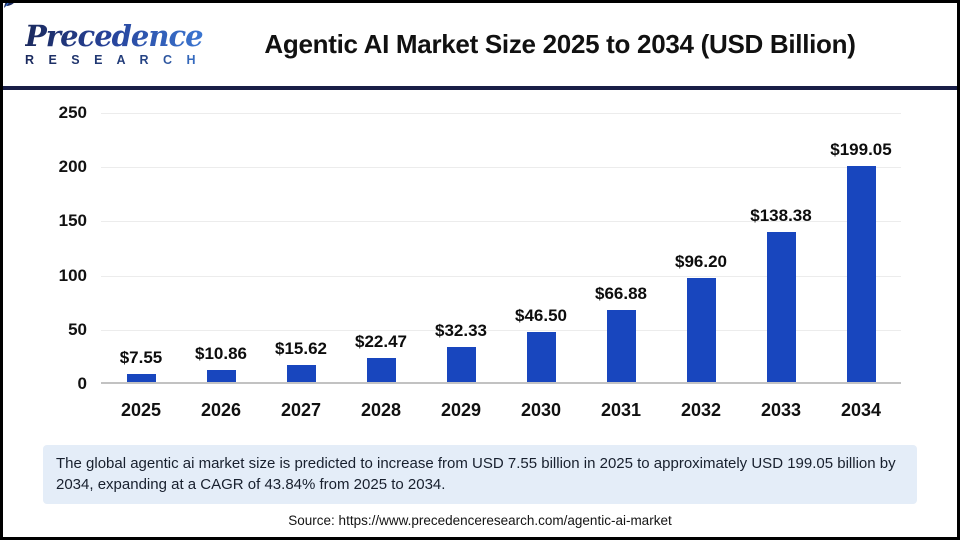  I want to click on bar-2027, so click(301, 373).